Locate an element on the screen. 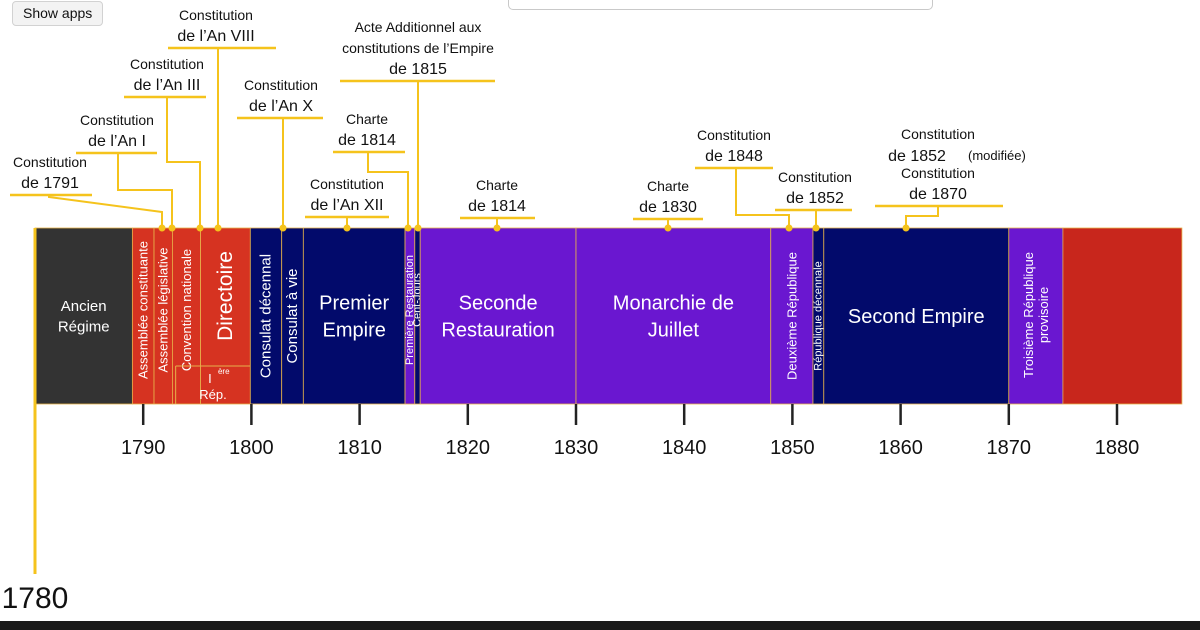 This screenshot has height=630, width=1200. tick-label-1830: 1830 is located at coordinates (576, 448).